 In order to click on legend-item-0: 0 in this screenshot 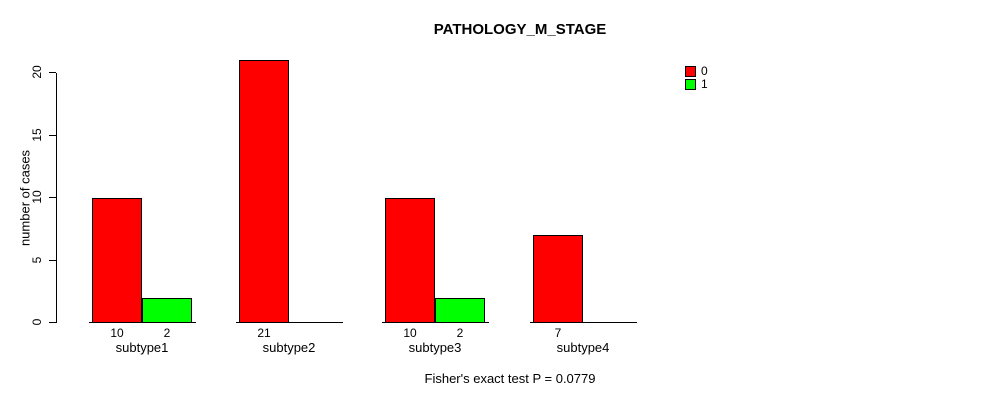, I will do `click(696, 71)`.